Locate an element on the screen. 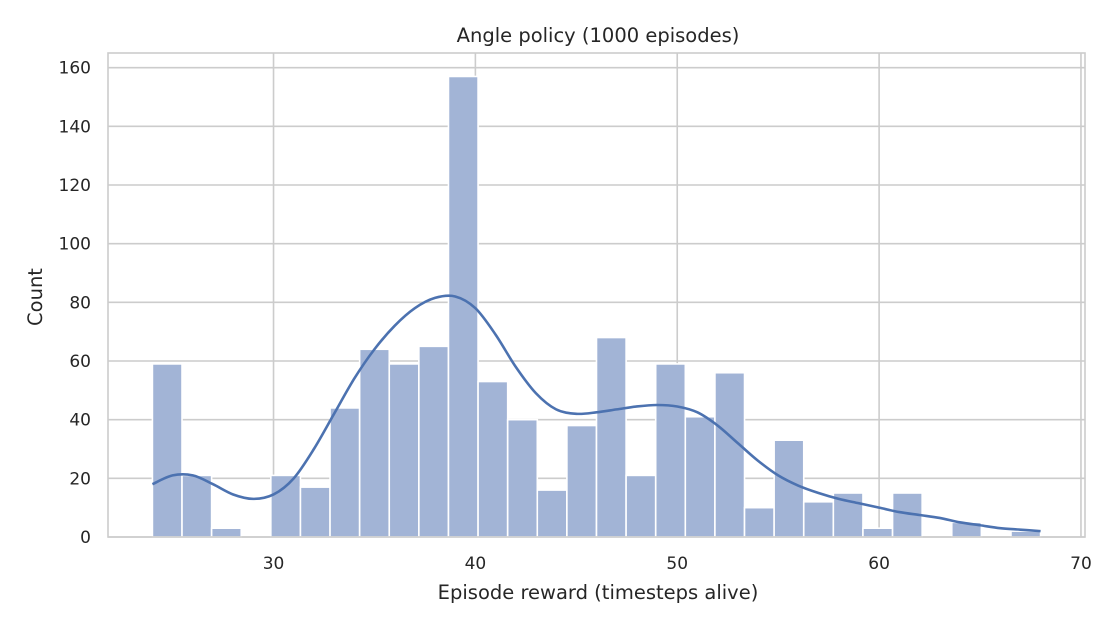 The height and width of the screenshot is (630, 1120). x-tick-label: 70 is located at coordinates (1081, 564).